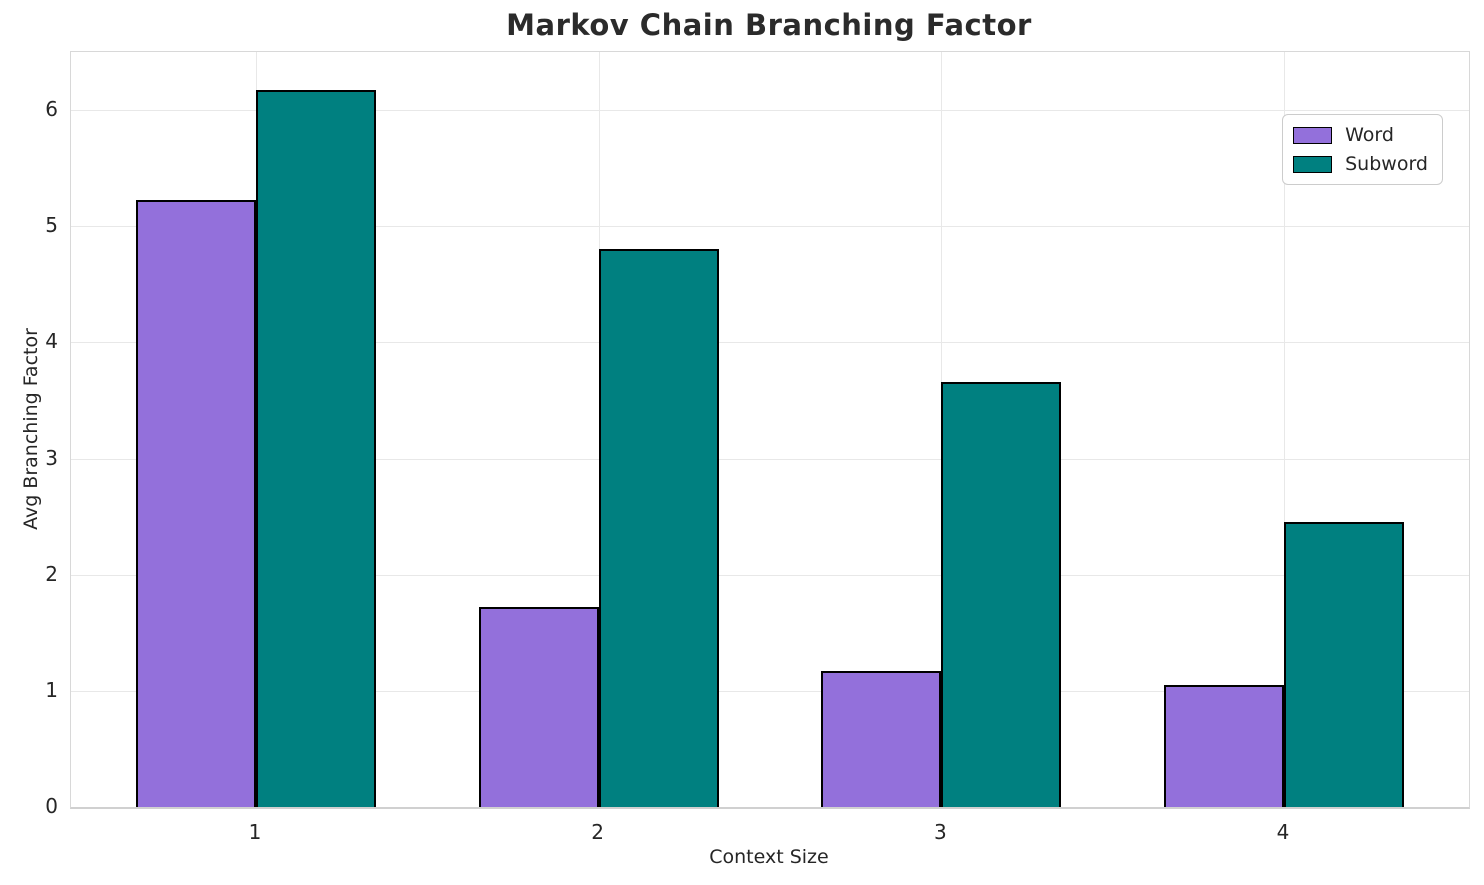 The image size is (1484, 885). Describe the element at coordinates (51, 573) in the screenshot. I see `y-tick-label: 2` at that location.